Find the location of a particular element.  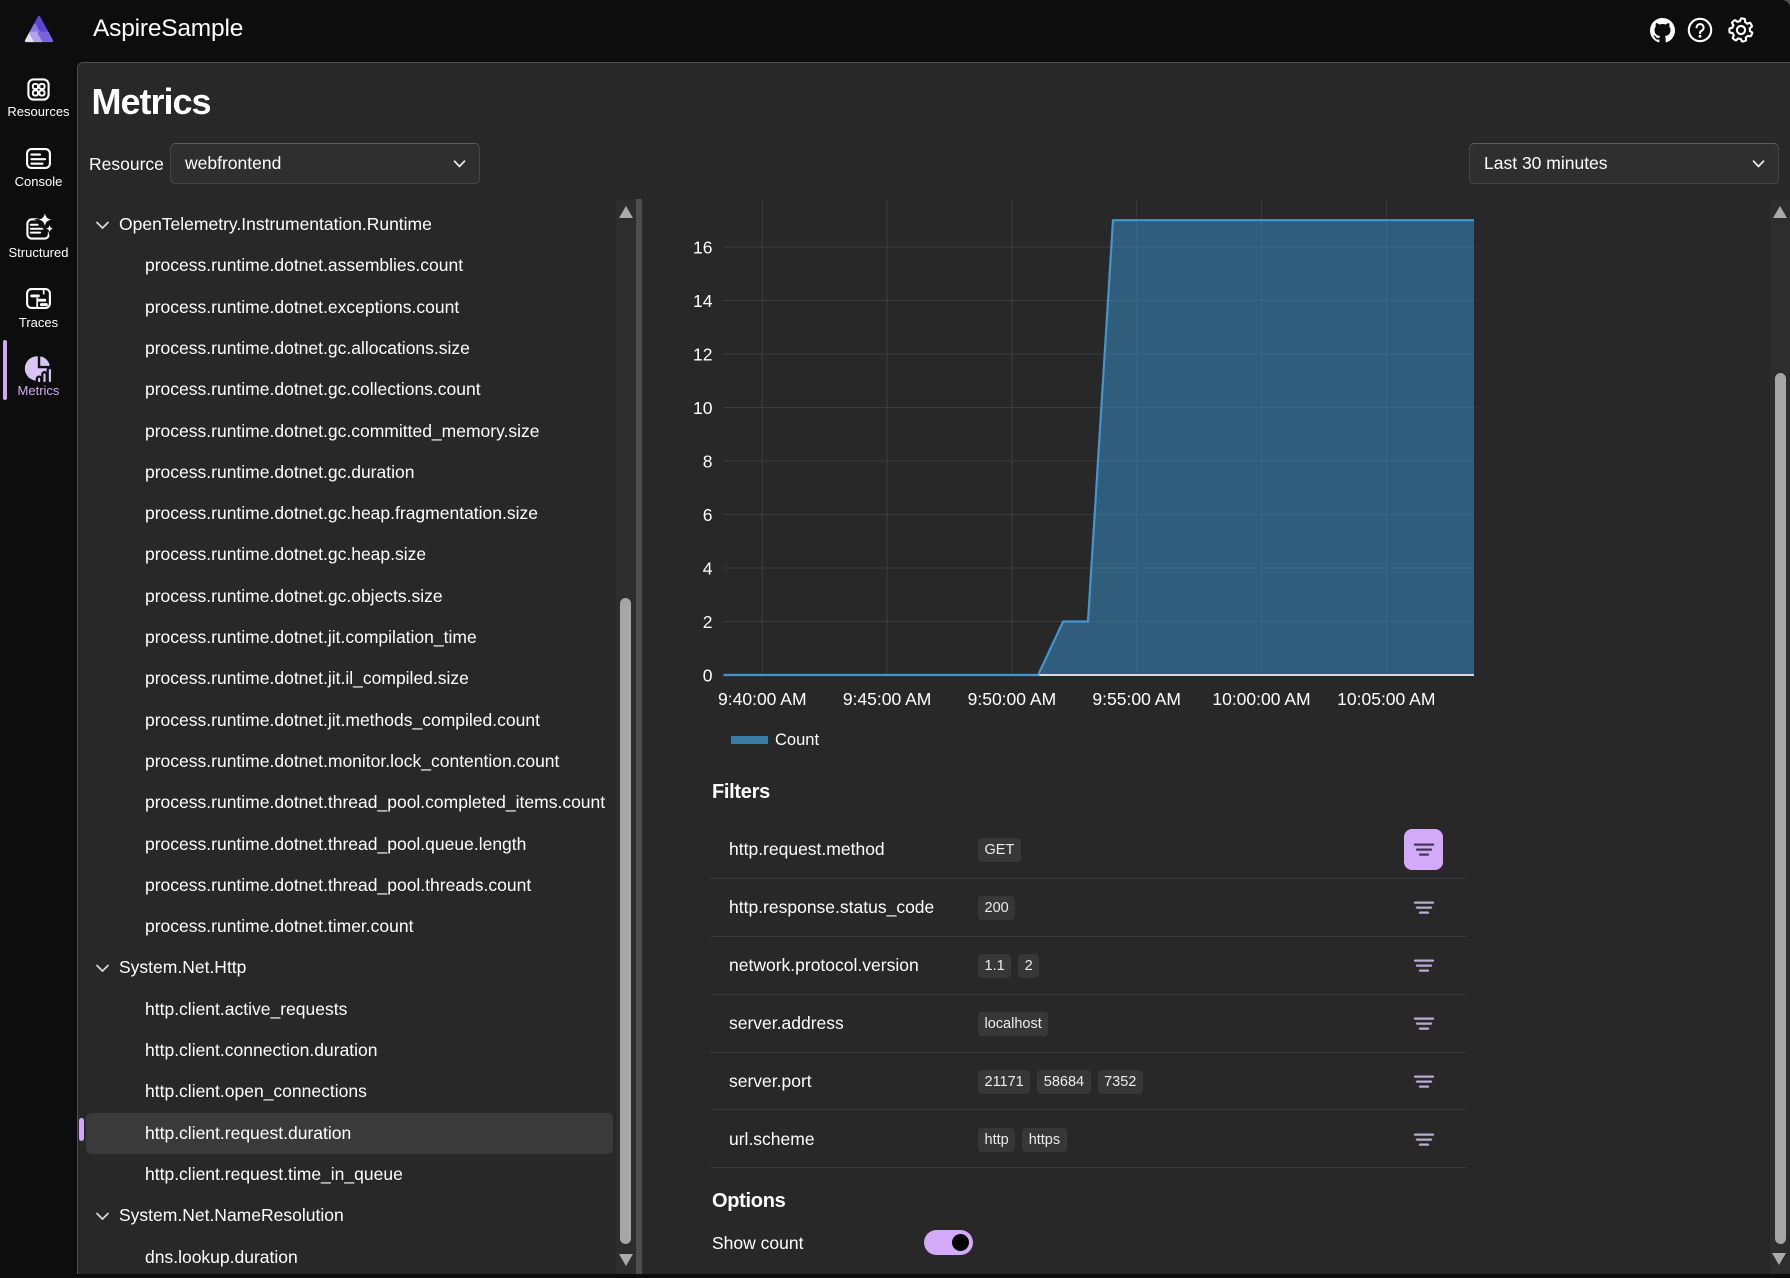

svg-text: 12 is located at coordinates (702, 355).